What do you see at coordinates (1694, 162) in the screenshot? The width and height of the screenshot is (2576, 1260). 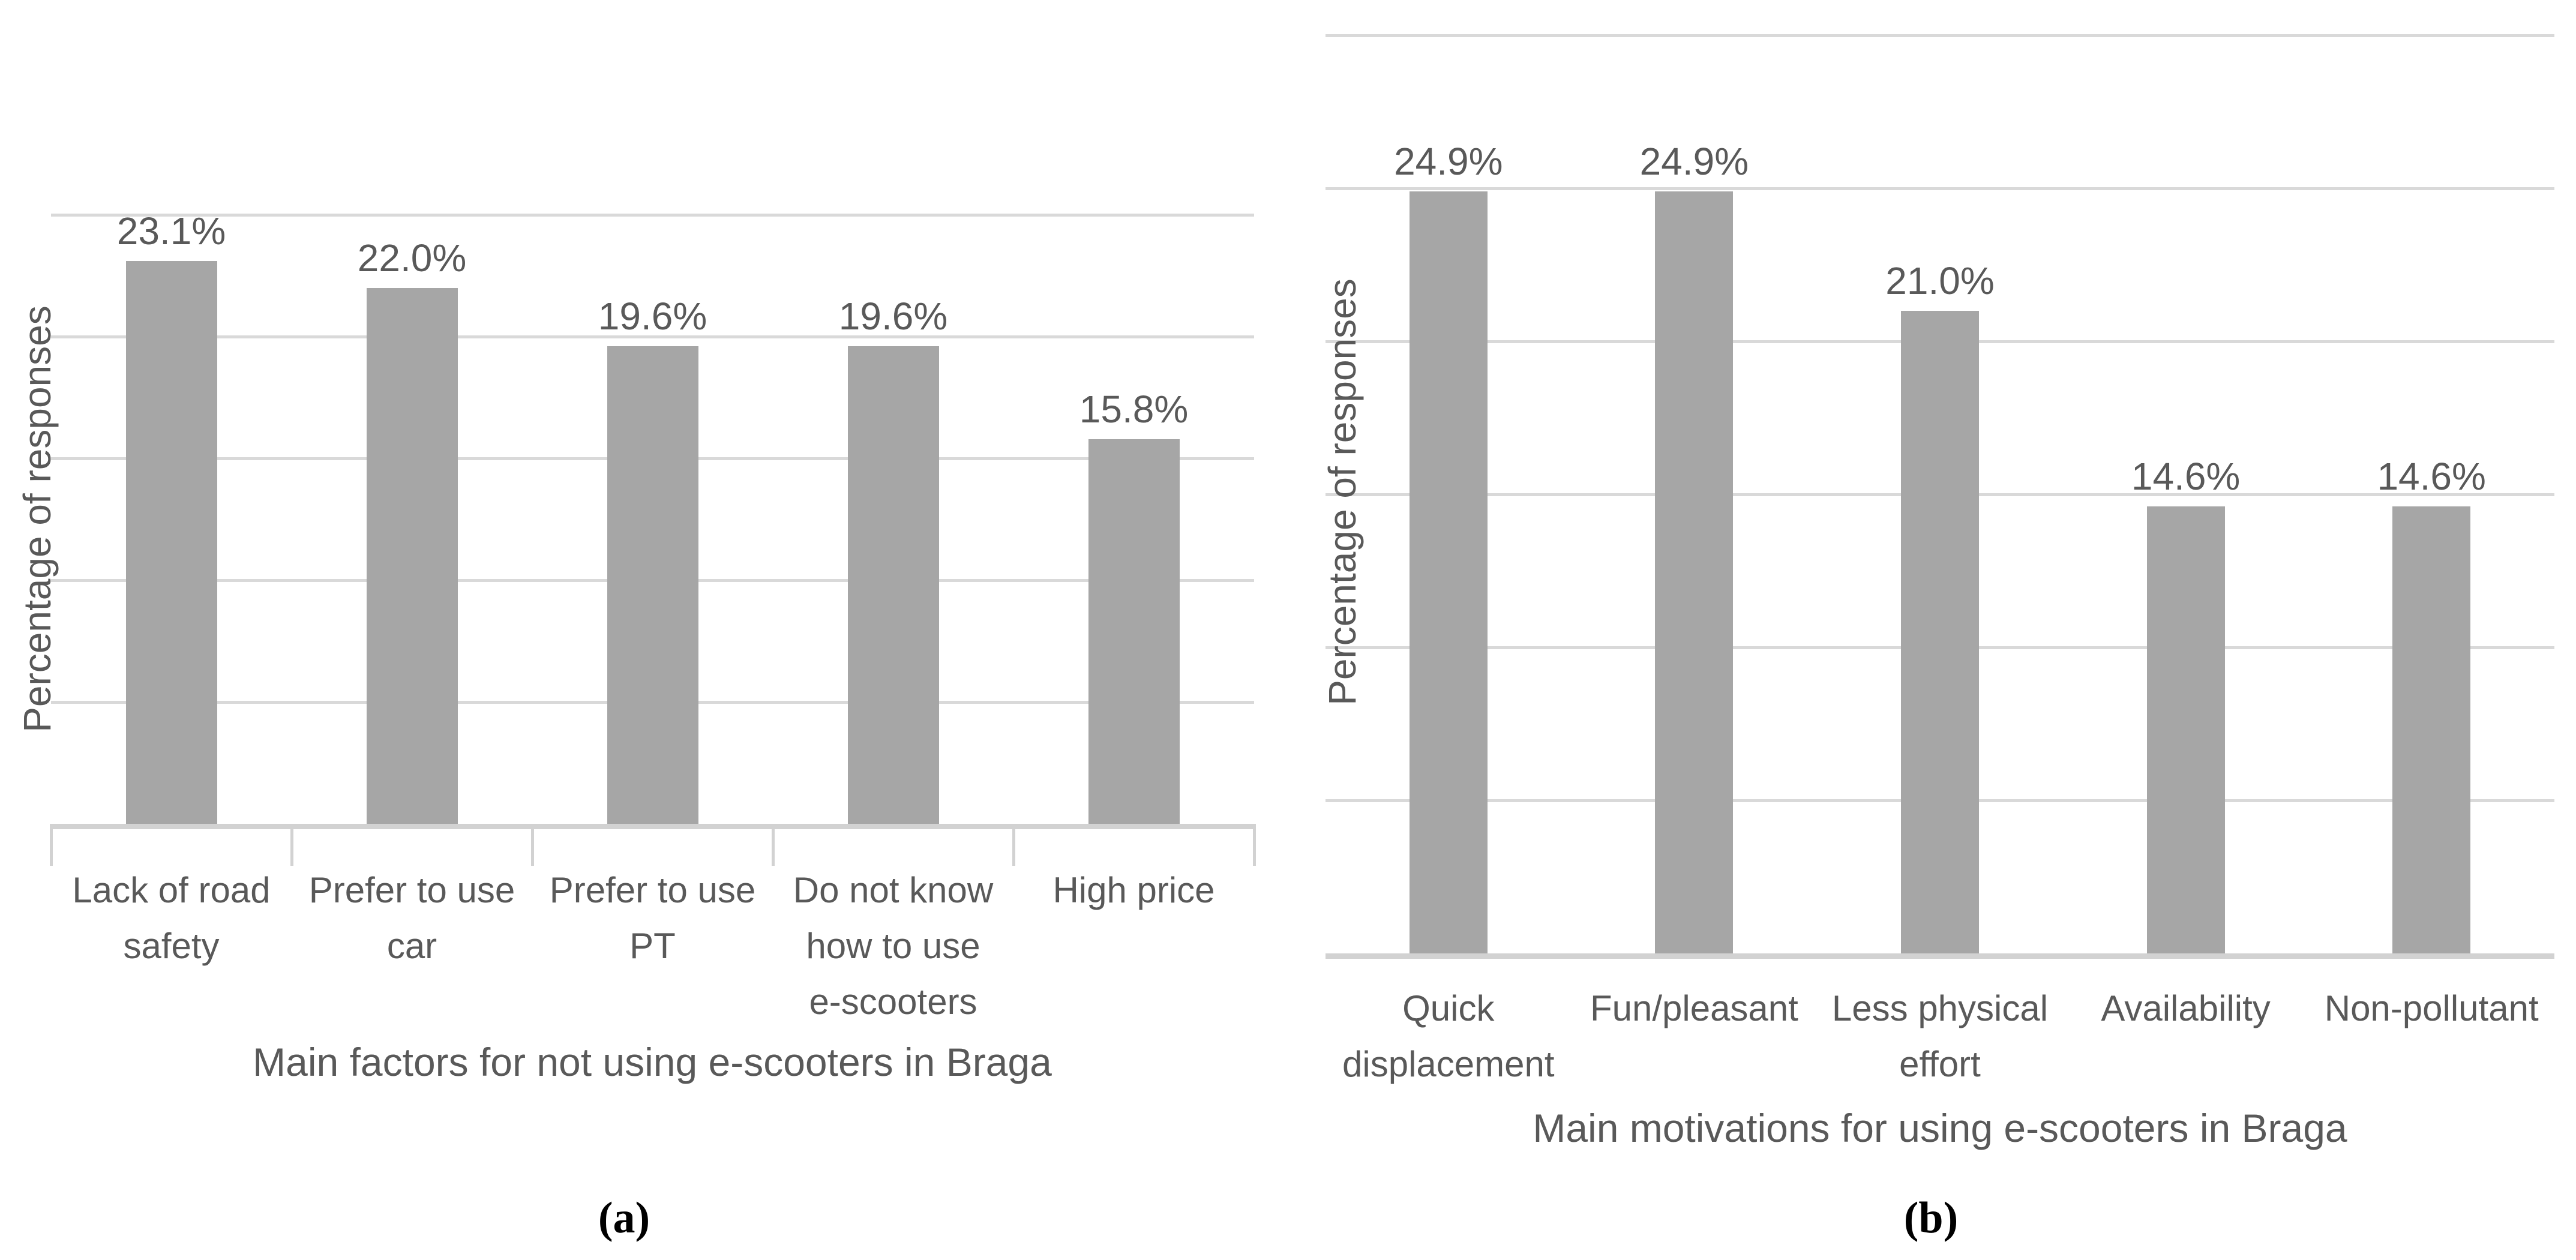 I see `bar-value-label-2: 24.9%` at bounding box center [1694, 162].